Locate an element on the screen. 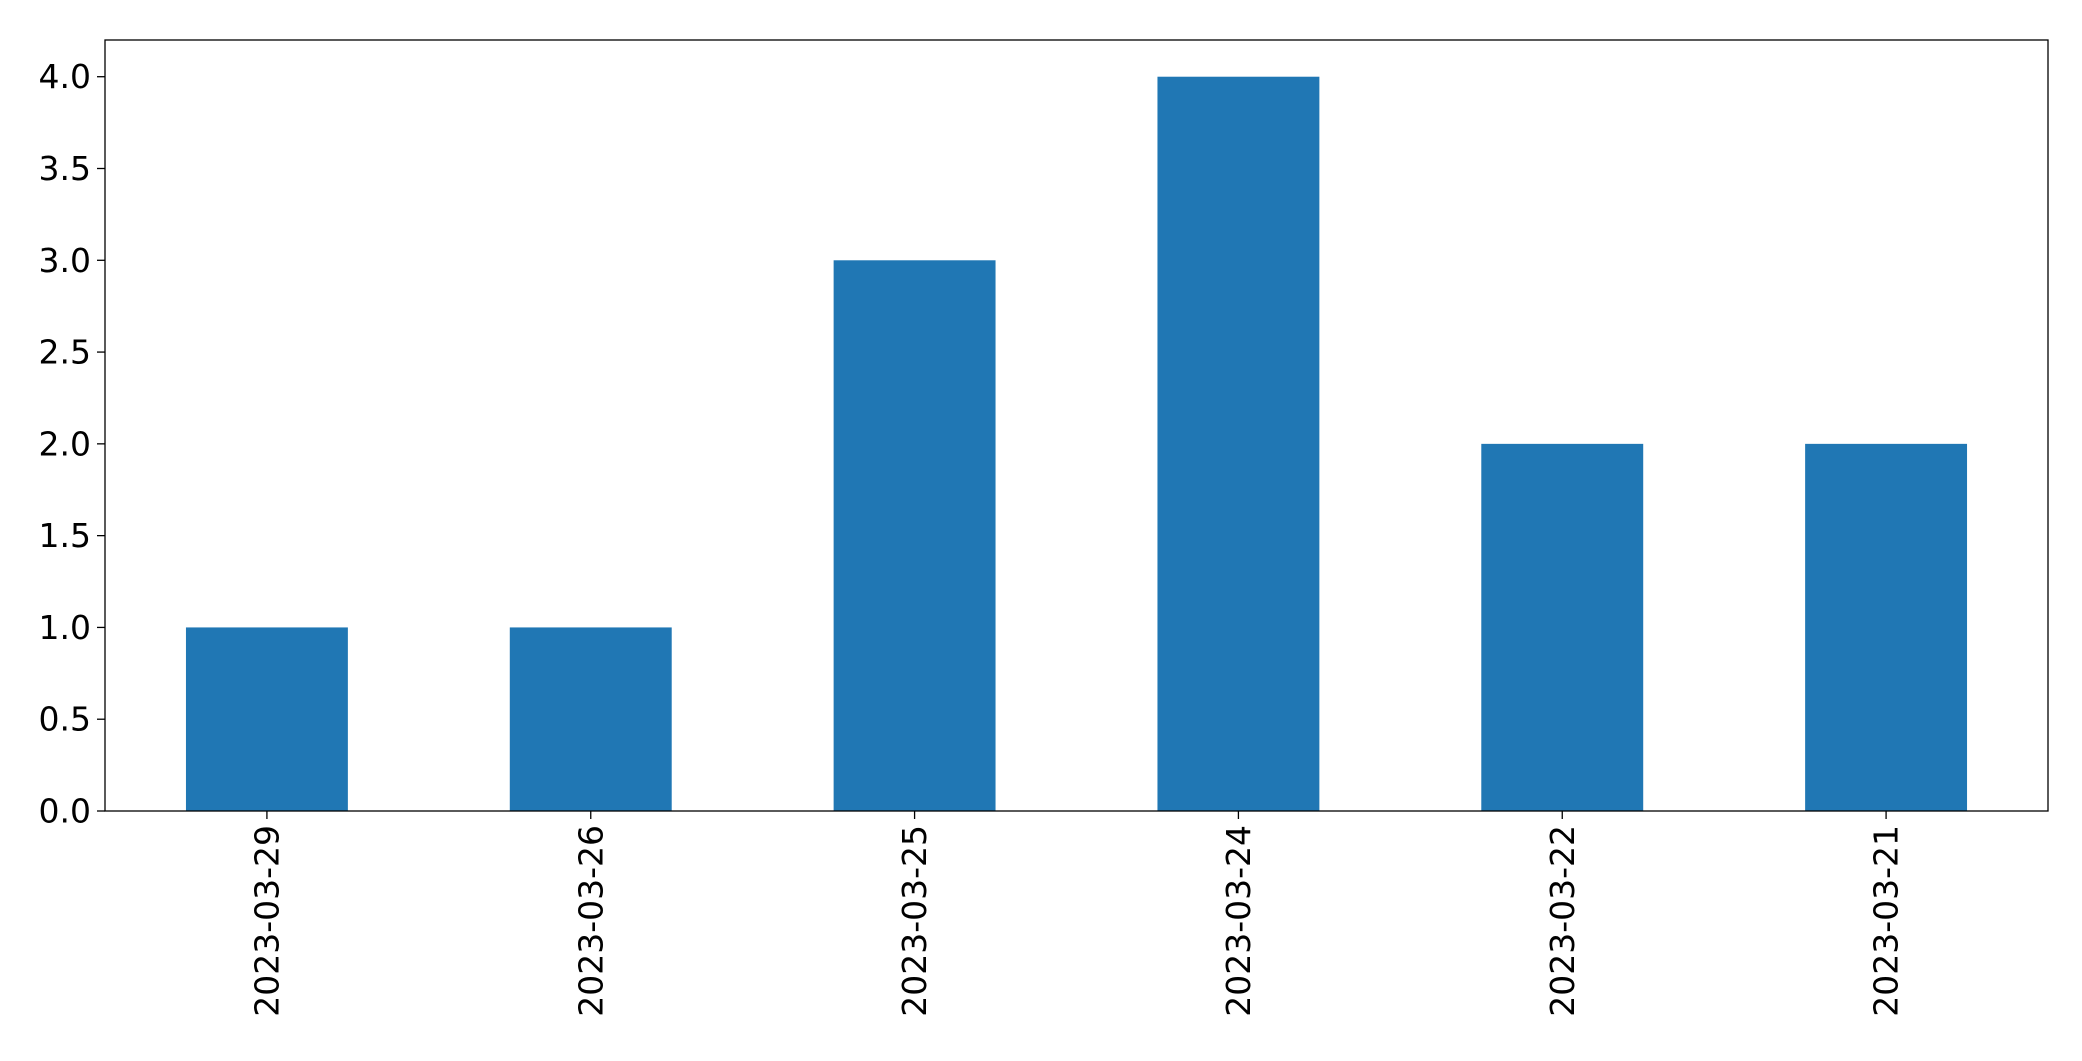 Image resolution: width=2082 pixels, height=1061 pixels. y-tick-label: 4.0 is located at coordinates (65, 76).